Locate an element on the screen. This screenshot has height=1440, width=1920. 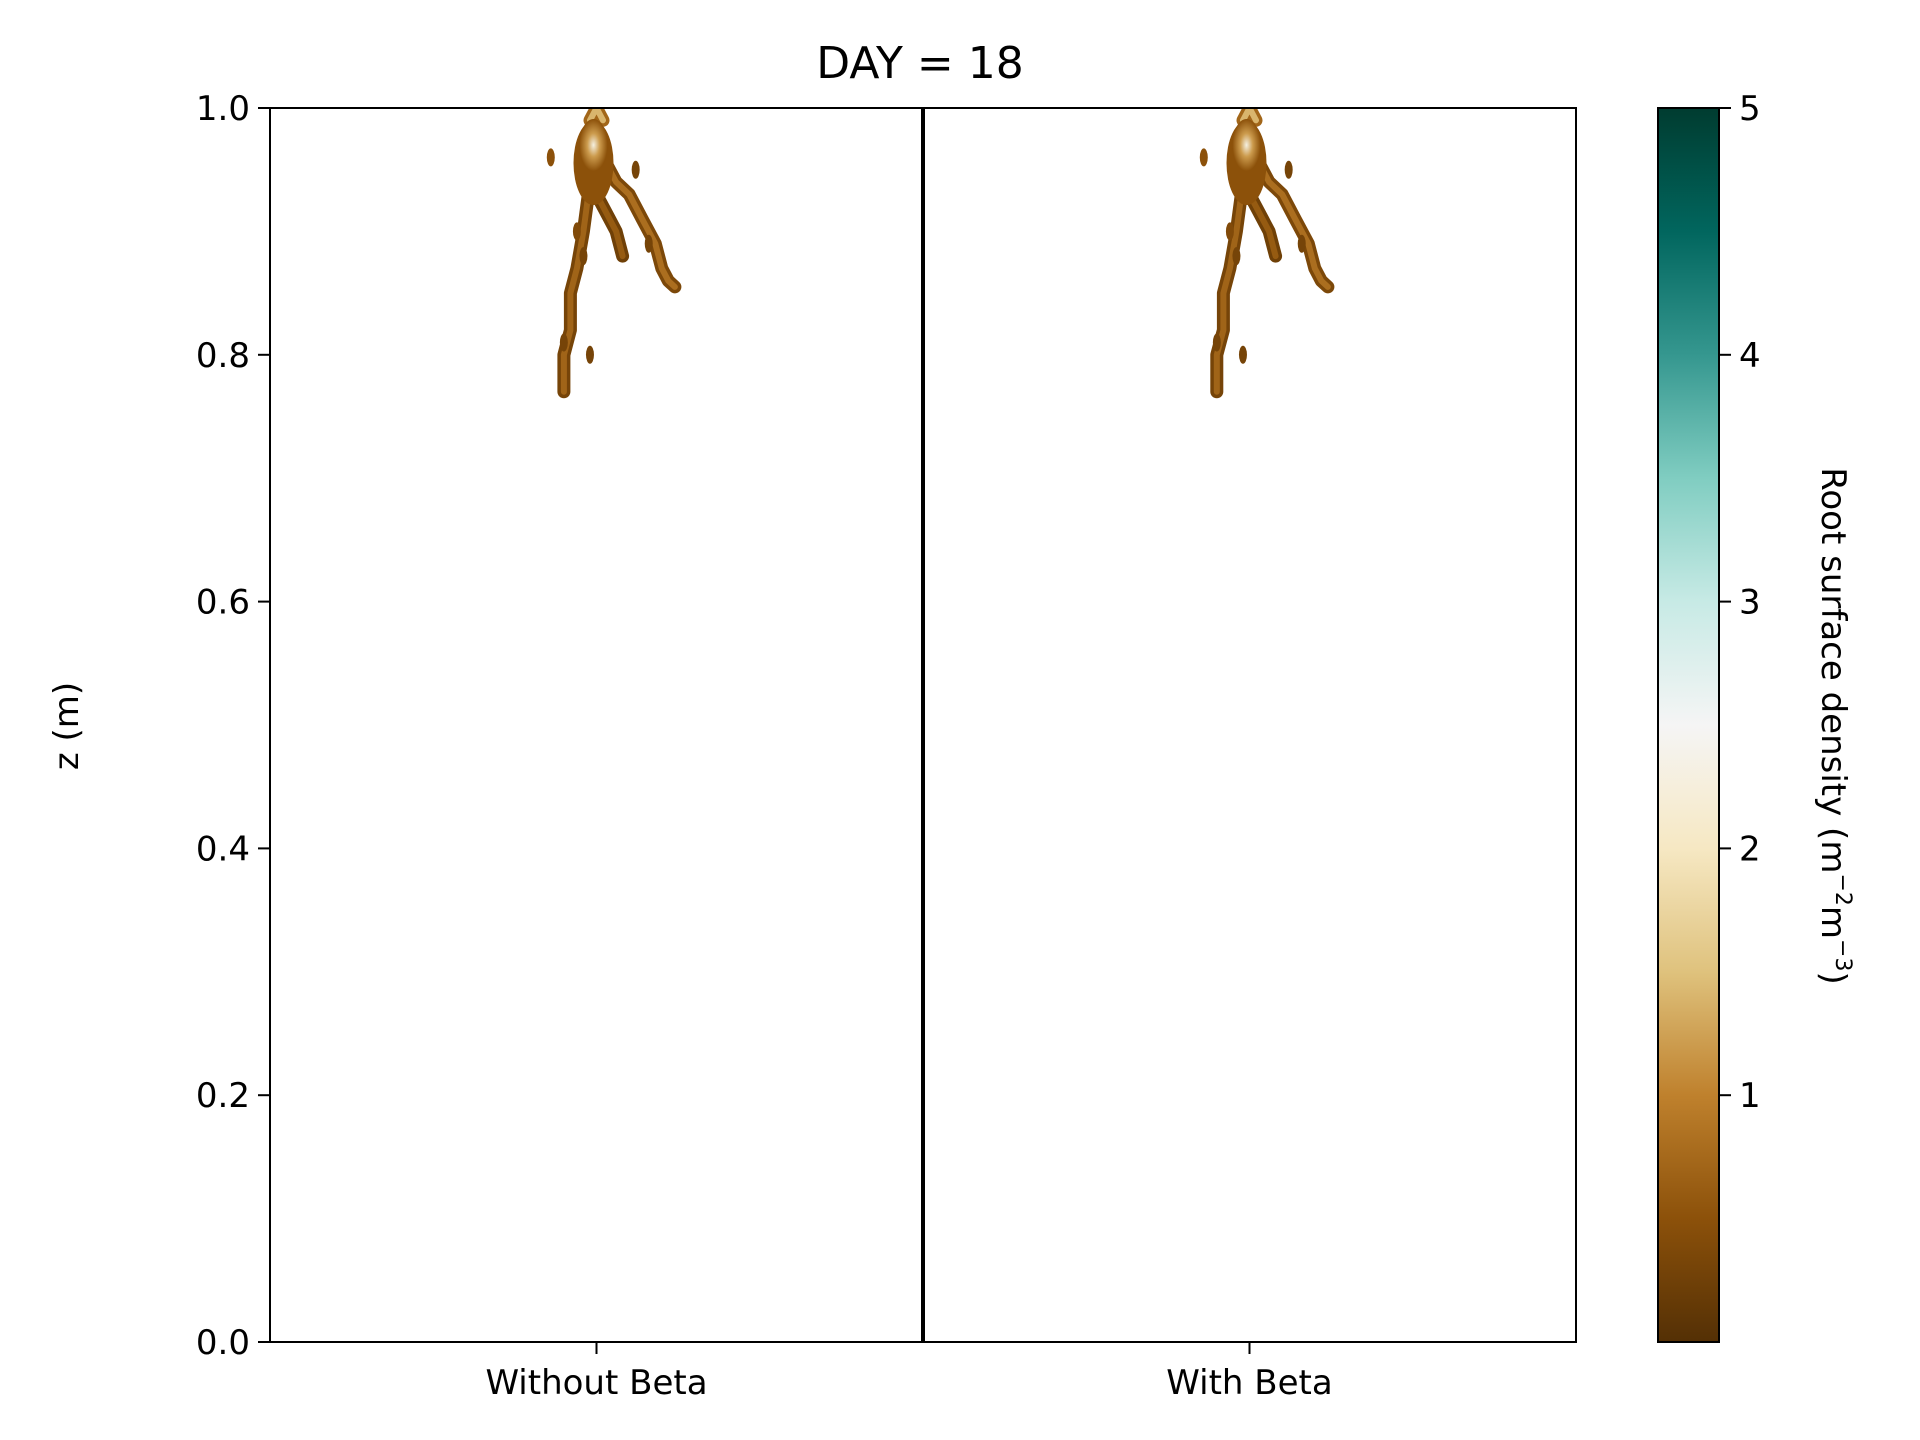
y-tick-label: 0.8 is located at coordinates (223, 356).